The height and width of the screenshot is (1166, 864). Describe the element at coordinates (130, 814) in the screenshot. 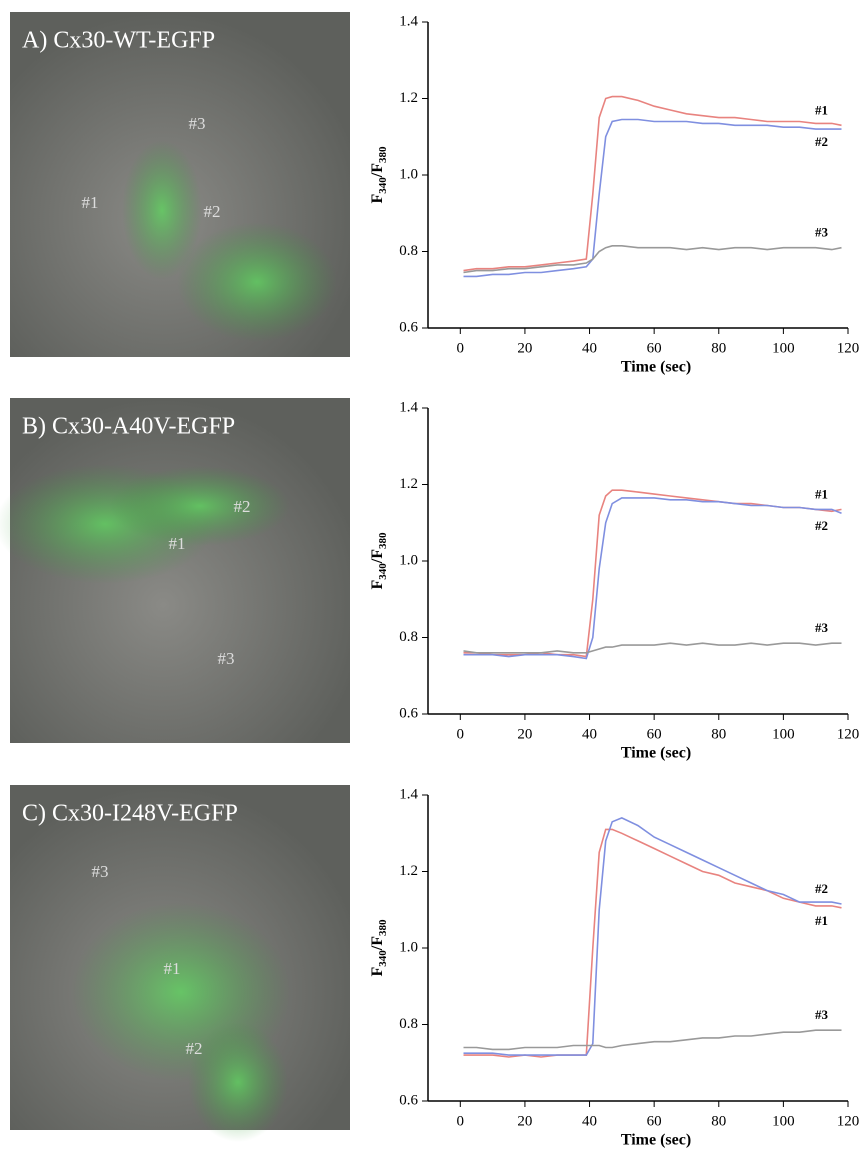

I see `panel-title: C) Cx30-I248V-EGFP` at that location.